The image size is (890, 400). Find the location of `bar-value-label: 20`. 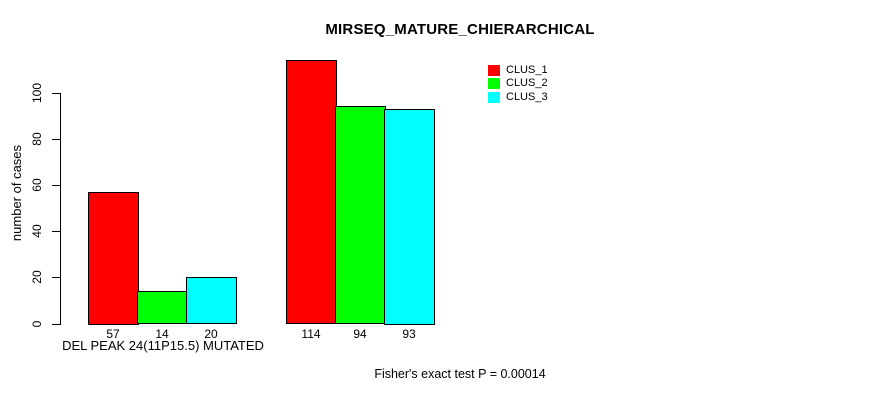

bar-value-label: 20 is located at coordinates (211, 333).